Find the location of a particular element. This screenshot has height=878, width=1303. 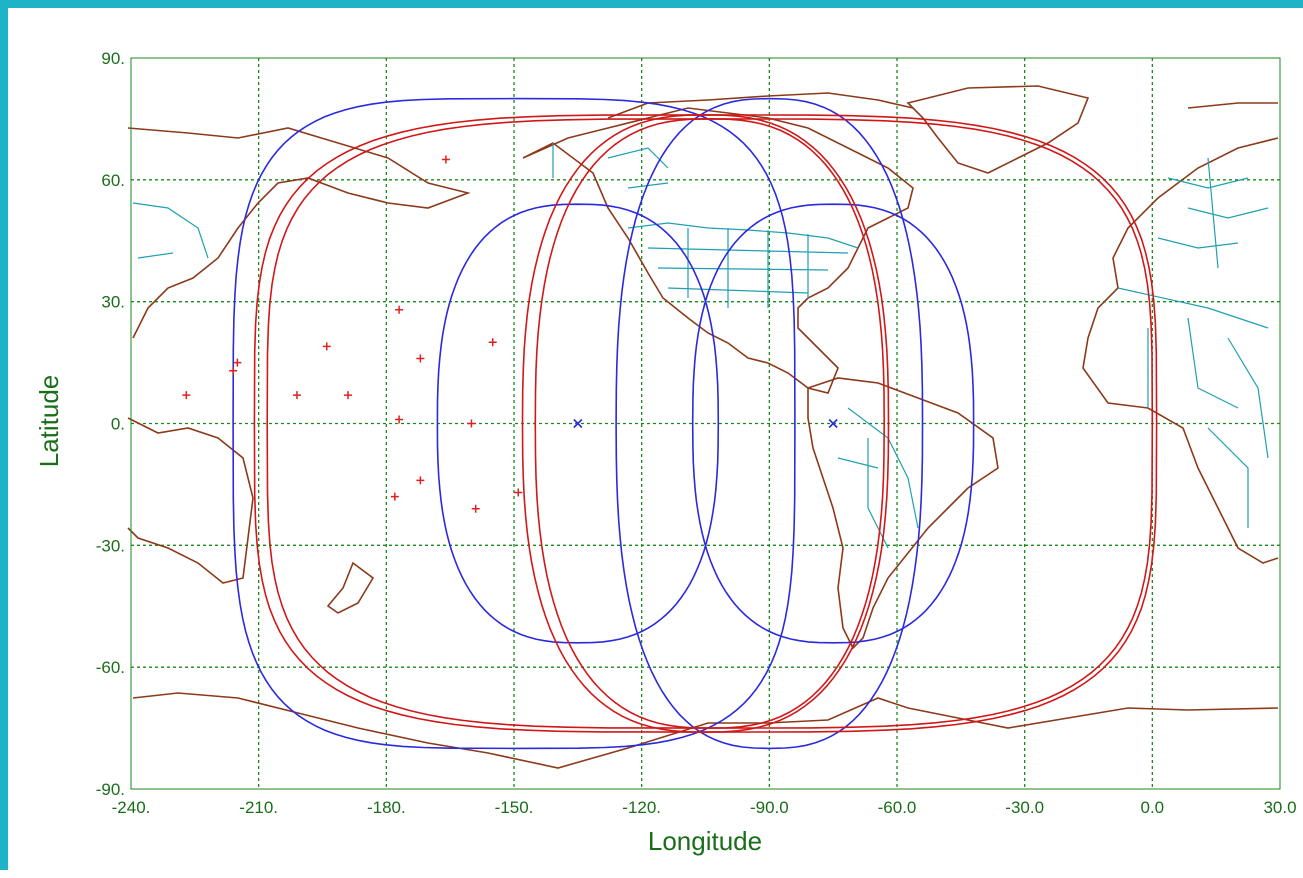

x-tick-label: -90.0 is located at coordinates (769, 807).